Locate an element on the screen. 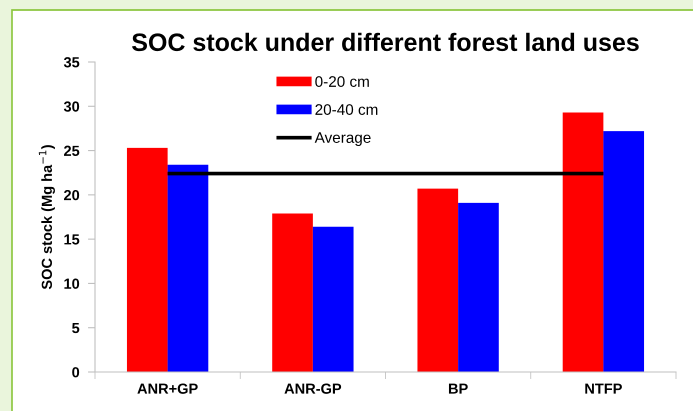  y-tick-label: 10 is located at coordinates (72, 283).